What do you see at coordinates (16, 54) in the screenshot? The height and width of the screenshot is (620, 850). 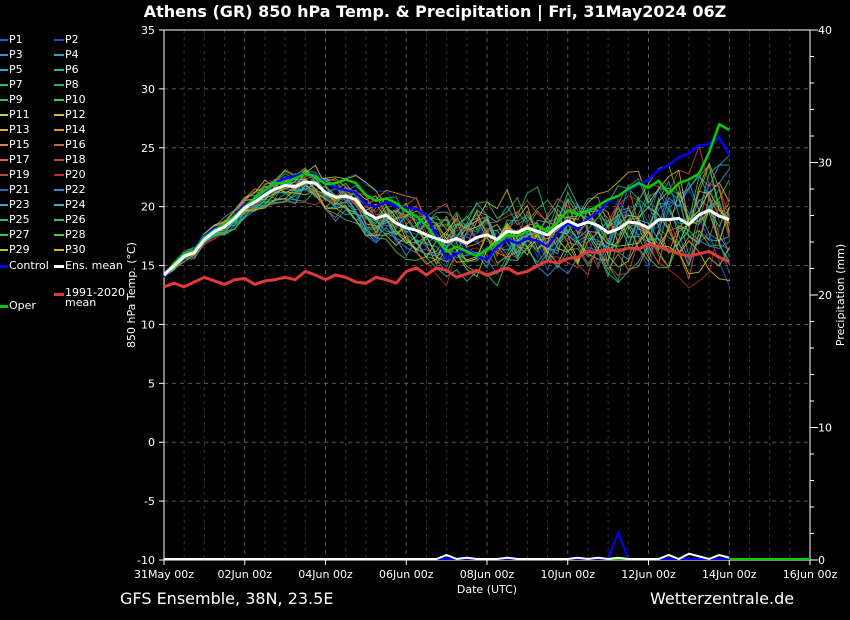 I see `legend-label: P3` at bounding box center [16, 54].